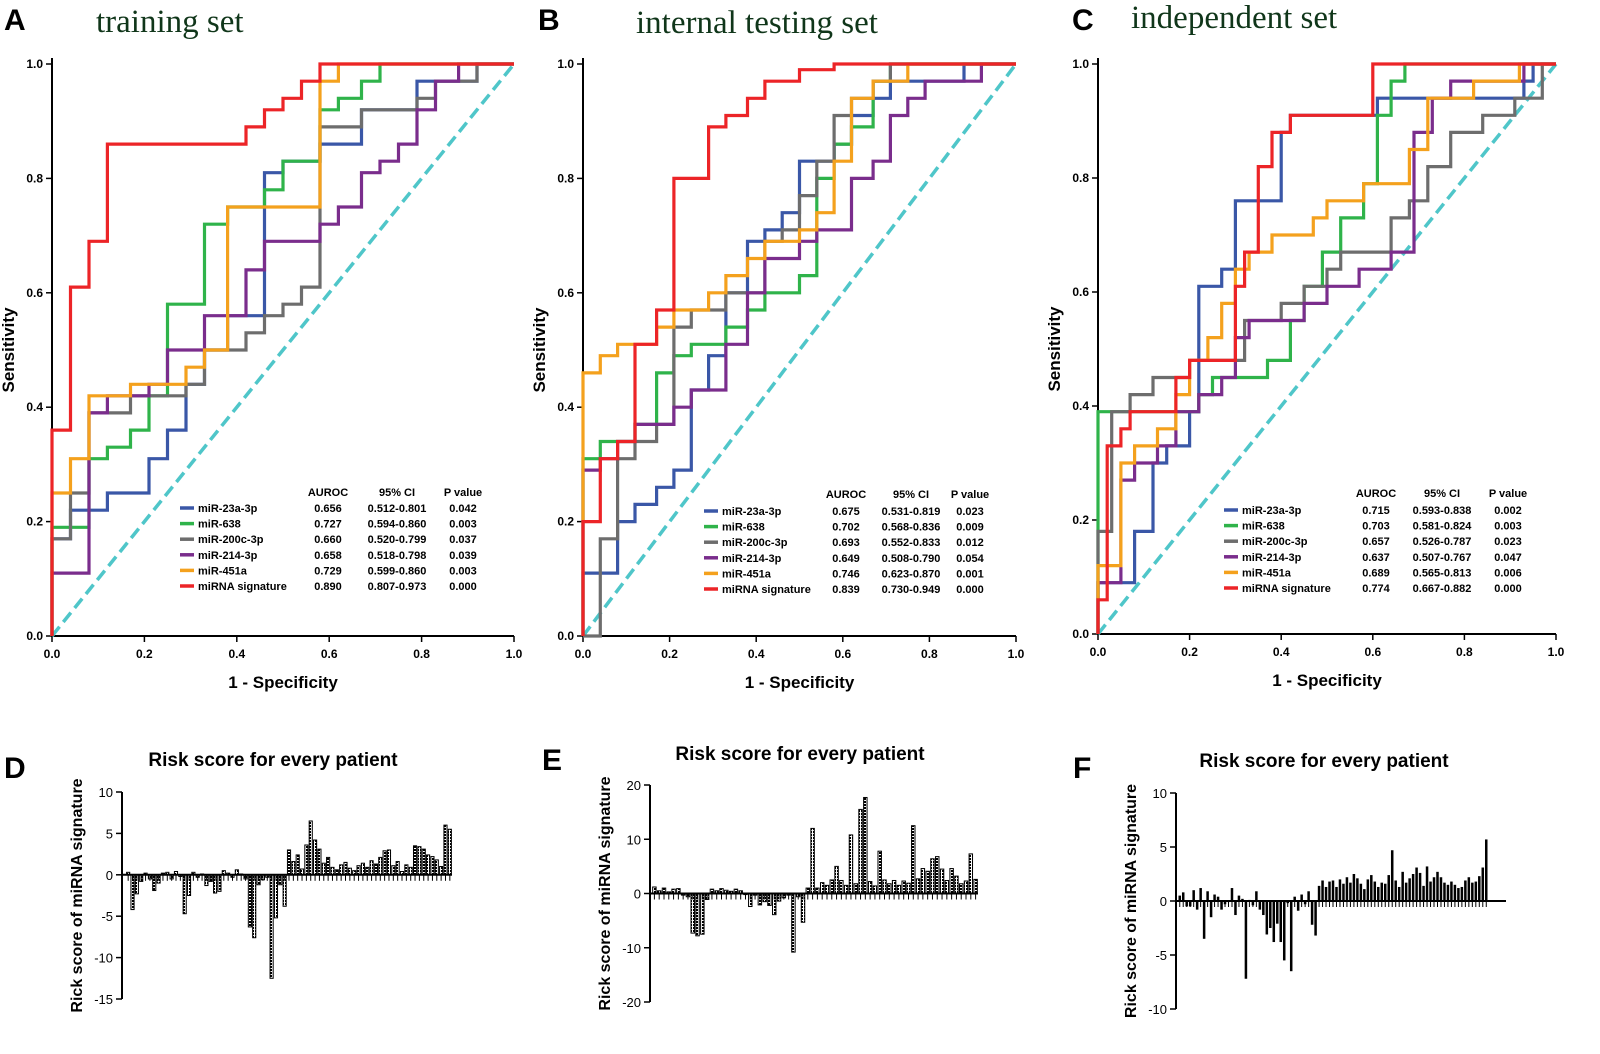 The width and height of the screenshot is (1600, 1054). Describe the element at coordinates (552, 760) in the screenshot. I see `panel-letter-e: E` at that location.